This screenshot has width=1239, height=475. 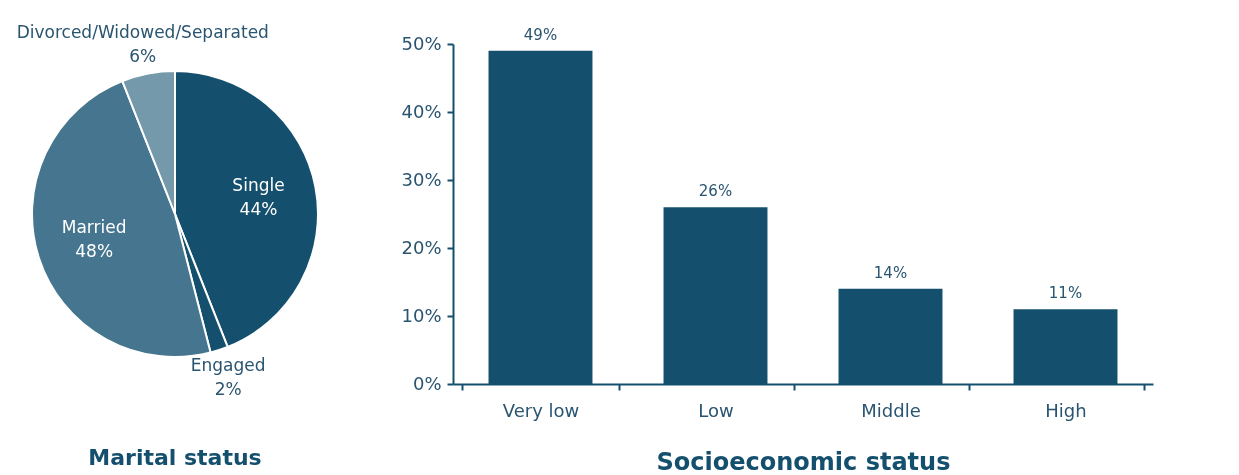 What do you see at coordinates (421, 43) in the screenshot?
I see `y-tick-label: 50%` at bounding box center [421, 43].